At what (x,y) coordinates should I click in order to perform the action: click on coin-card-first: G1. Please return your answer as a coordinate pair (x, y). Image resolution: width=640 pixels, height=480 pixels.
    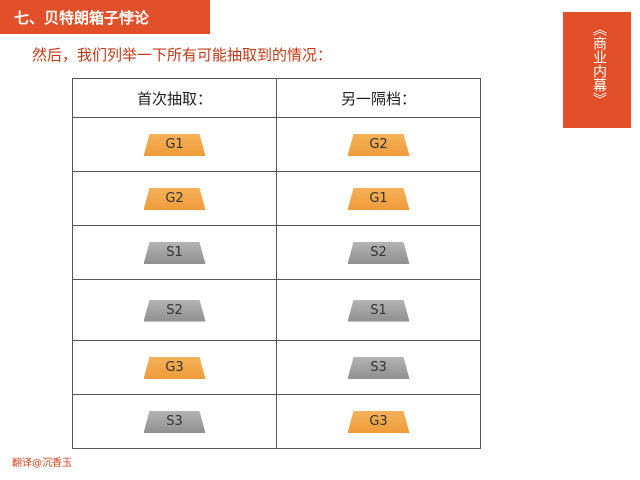
    Looking at the image, I should click on (174, 145).